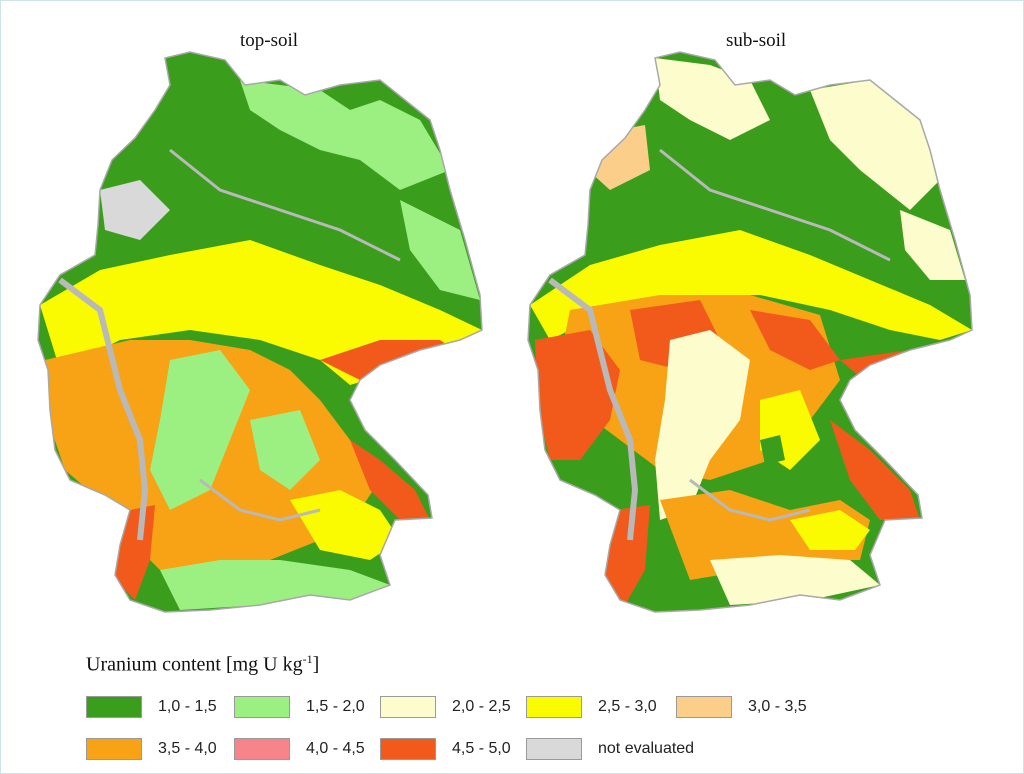  I want to click on region-not-evaluated, so click(135, 210).